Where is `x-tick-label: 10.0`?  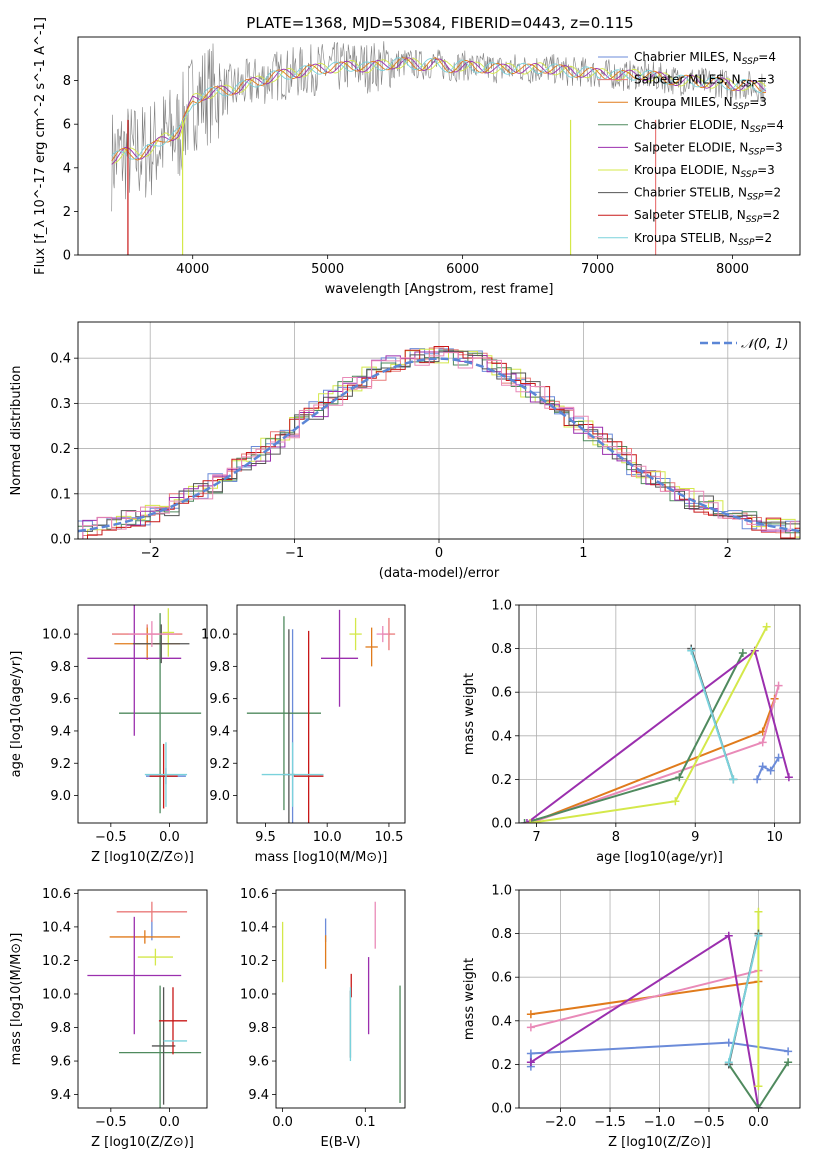 x-tick-label: 10.0 is located at coordinates (327, 837).